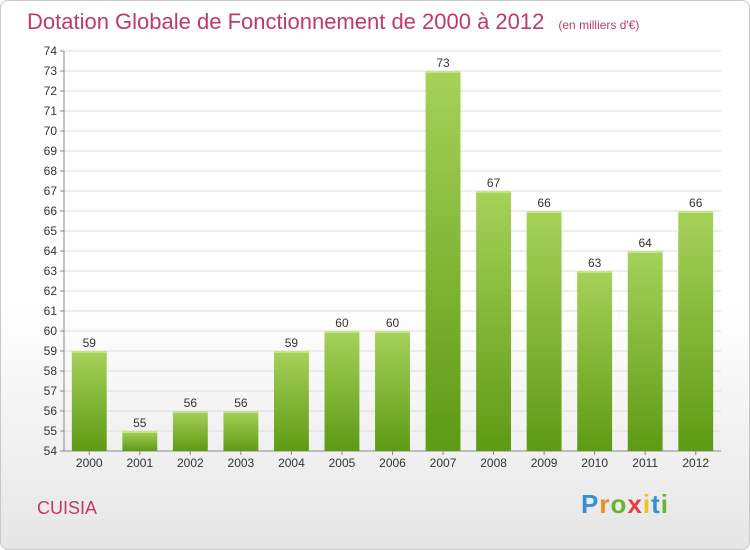 This screenshot has height=550, width=750. What do you see at coordinates (51, 431) in the screenshot?
I see `y-tick-label: 55` at bounding box center [51, 431].